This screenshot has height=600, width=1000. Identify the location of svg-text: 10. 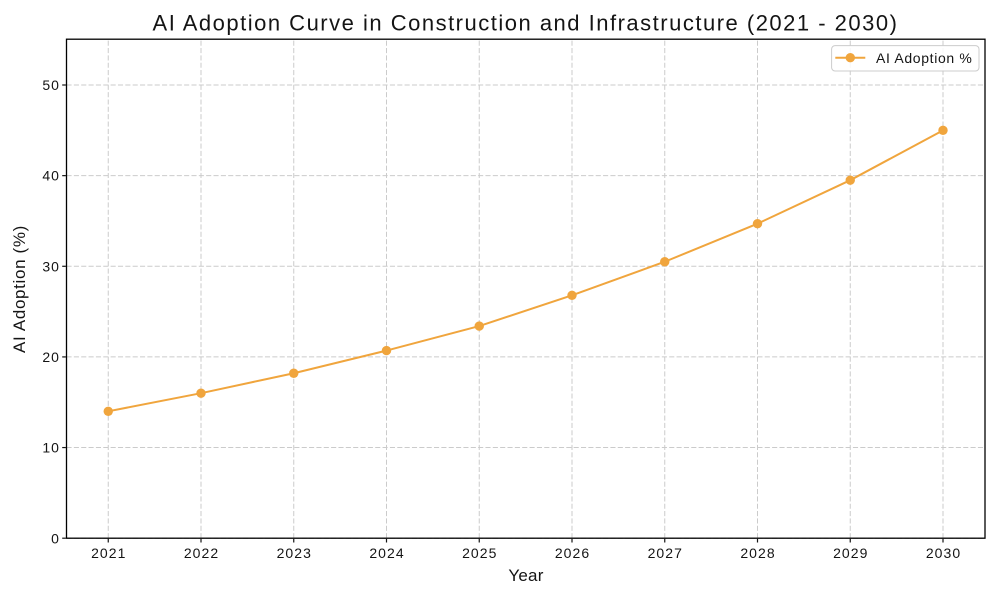
(51, 448).